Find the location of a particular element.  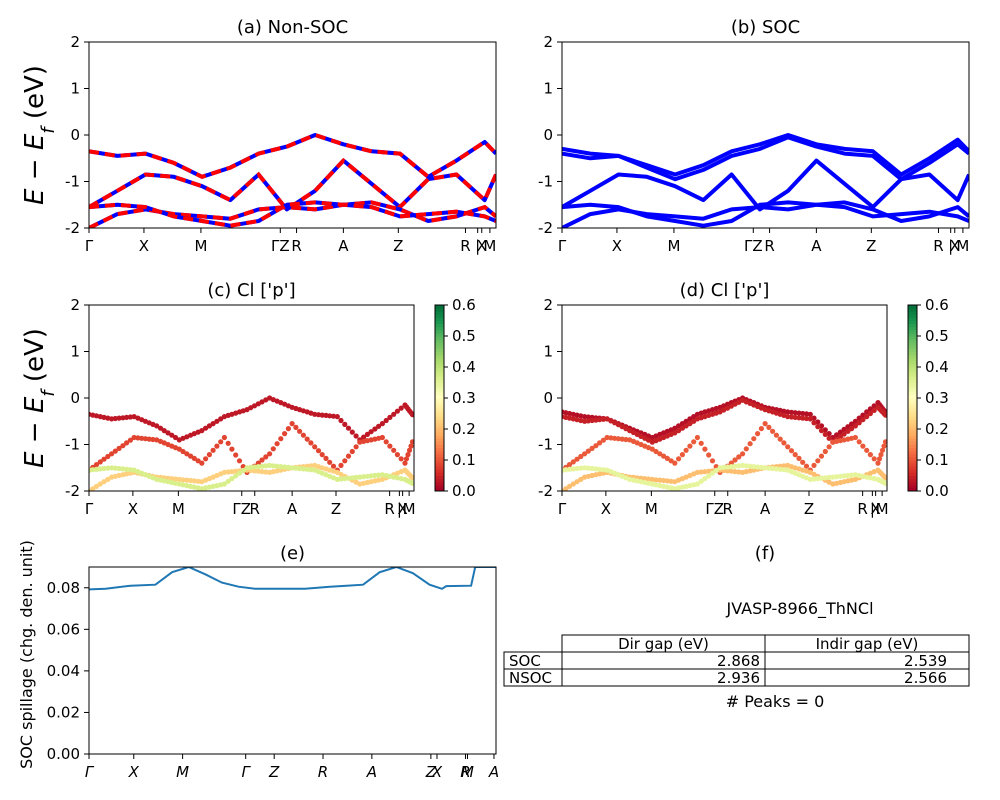

panel-a-xtick-label: R is located at coordinates (465, 246).